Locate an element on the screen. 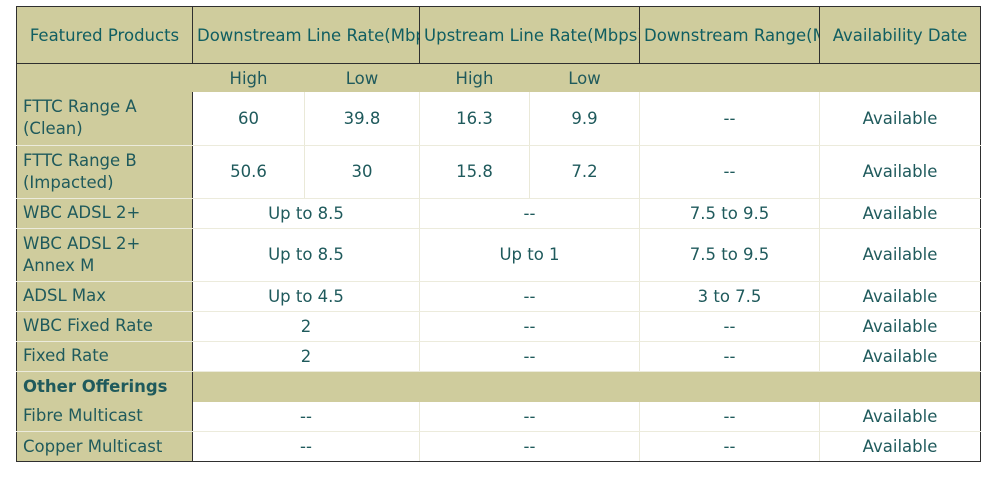  header-availability-date: Availability Date is located at coordinates (900, 35).